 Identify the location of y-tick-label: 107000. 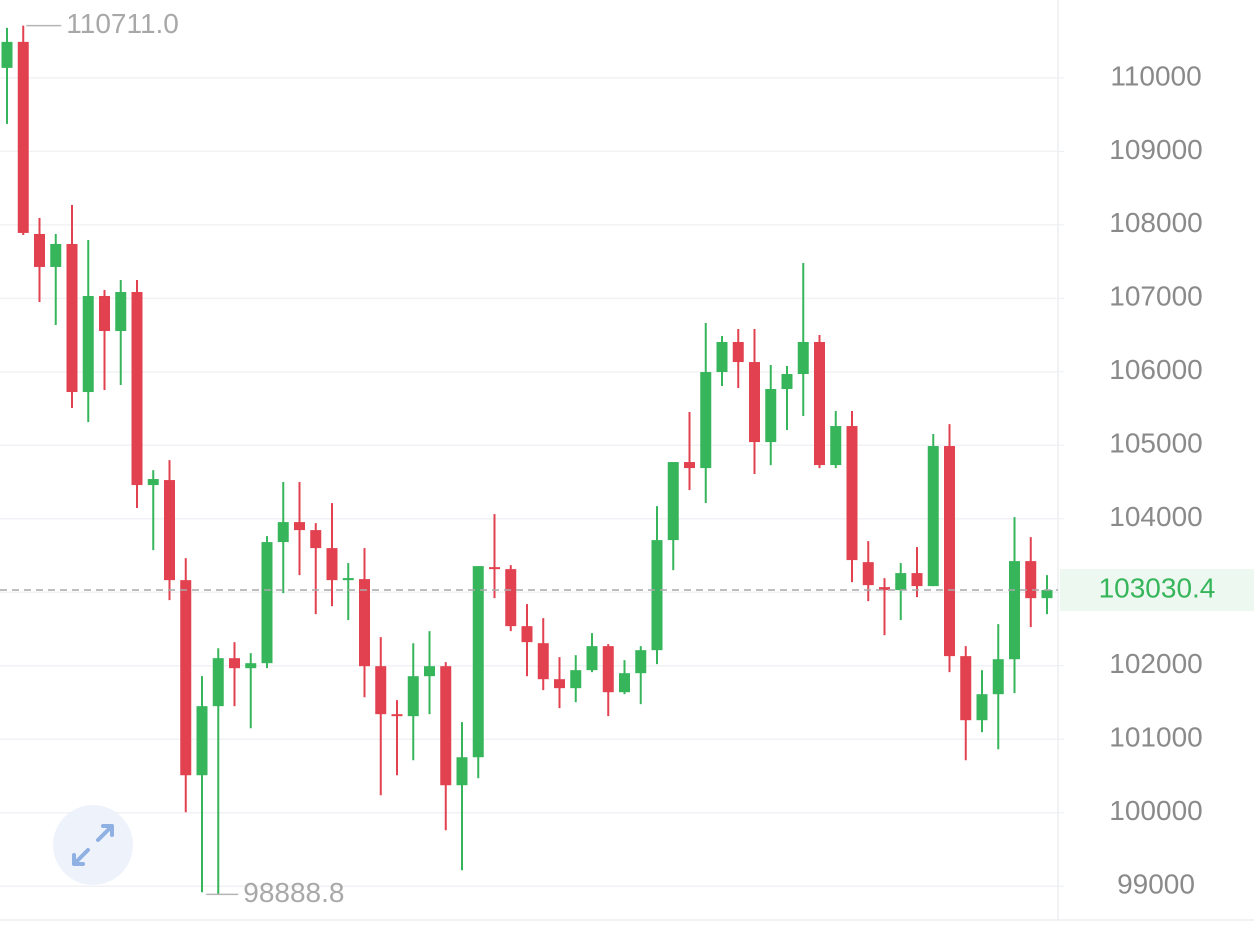
(1155, 296).